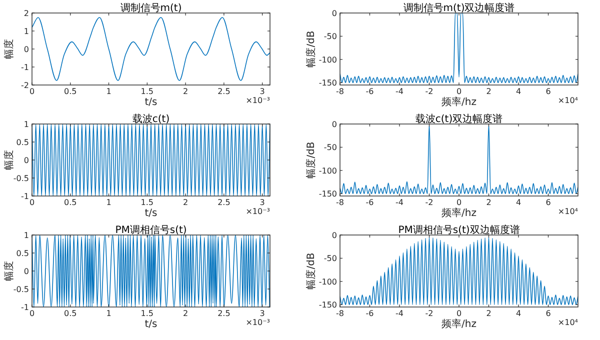 The height and width of the screenshot is (340, 600). Describe the element at coordinates (459, 230) in the screenshot. I see `title: PM调相信号s(t)双边幅度谱` at that location.